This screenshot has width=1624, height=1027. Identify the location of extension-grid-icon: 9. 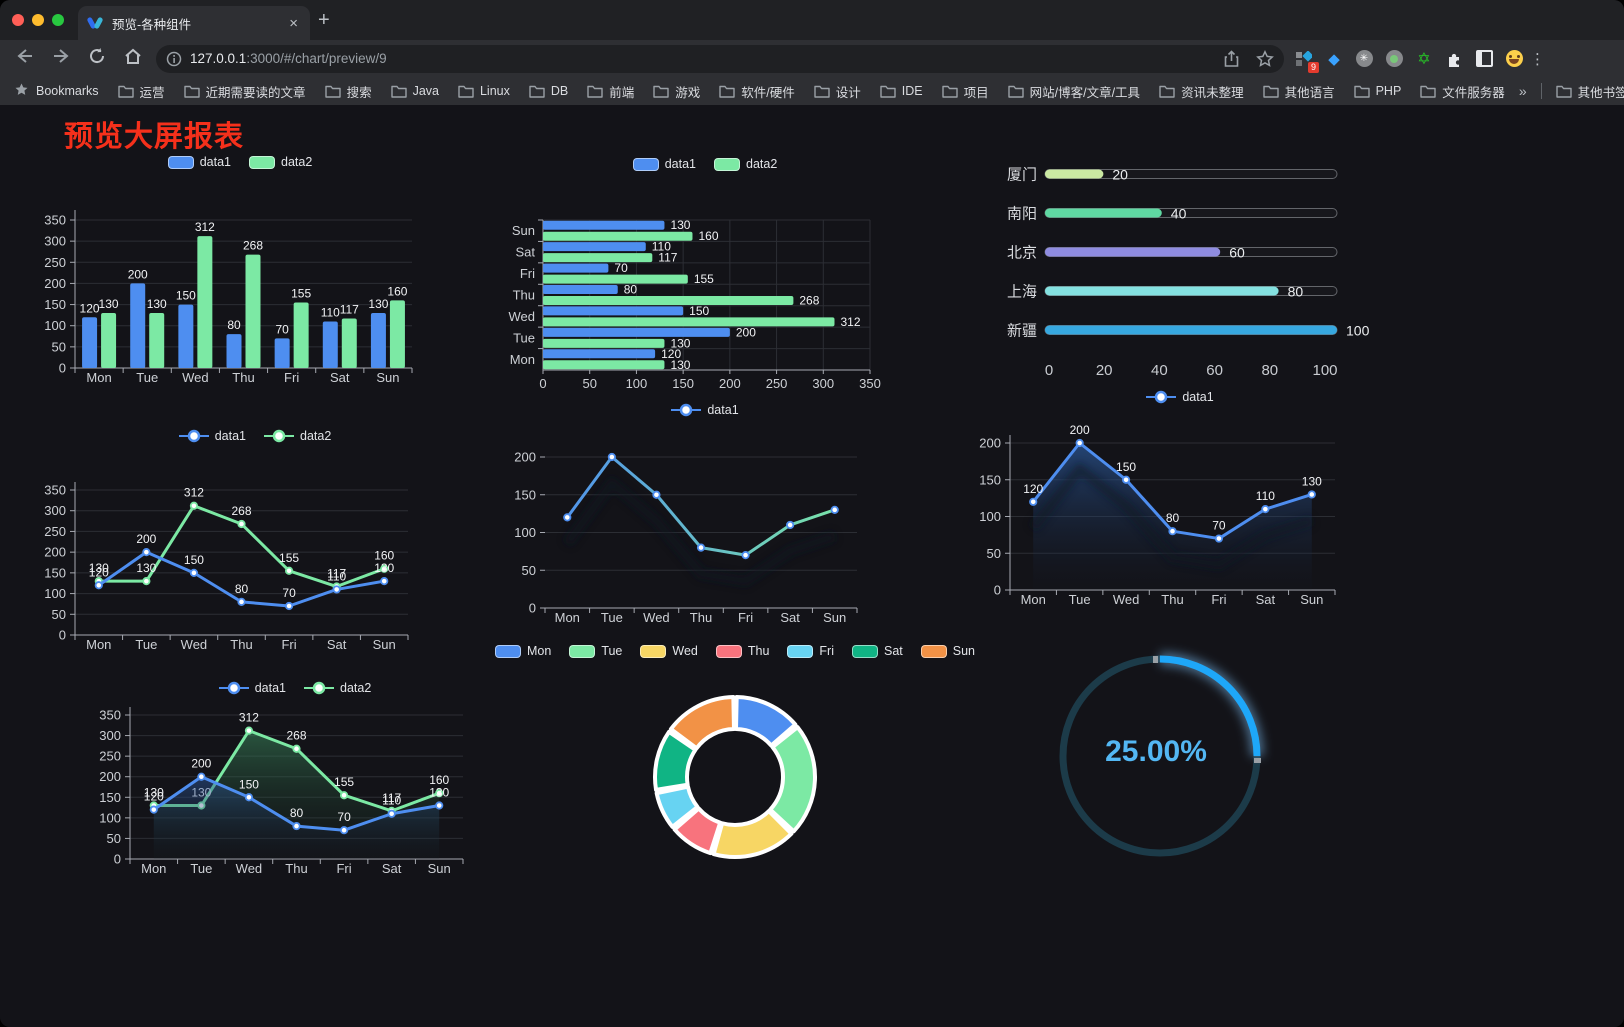
(1306, 61).